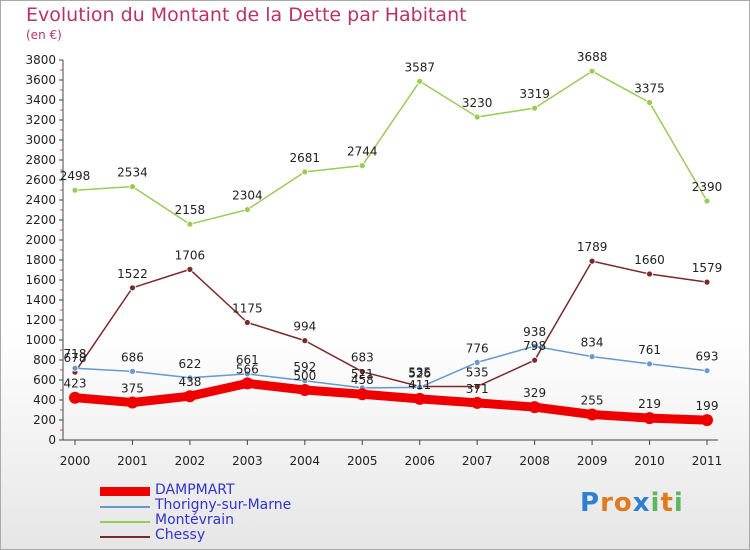 The image size is (750, 550). What do you see at coordinates (649, 350) in the screenshot?
I see `data-label: 761` at bounding box center [649, 350].